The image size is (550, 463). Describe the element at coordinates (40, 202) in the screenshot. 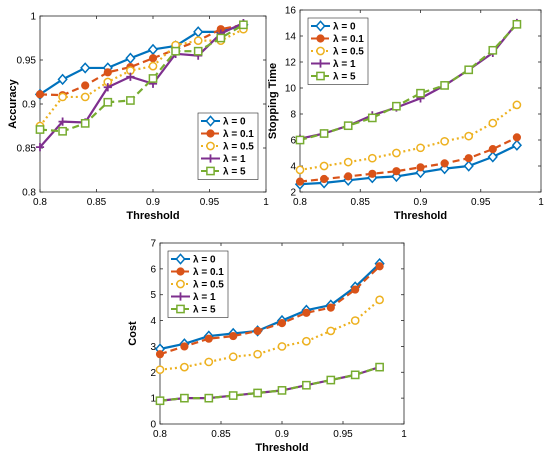

I see `x-tick-label: 0.8` at that location.